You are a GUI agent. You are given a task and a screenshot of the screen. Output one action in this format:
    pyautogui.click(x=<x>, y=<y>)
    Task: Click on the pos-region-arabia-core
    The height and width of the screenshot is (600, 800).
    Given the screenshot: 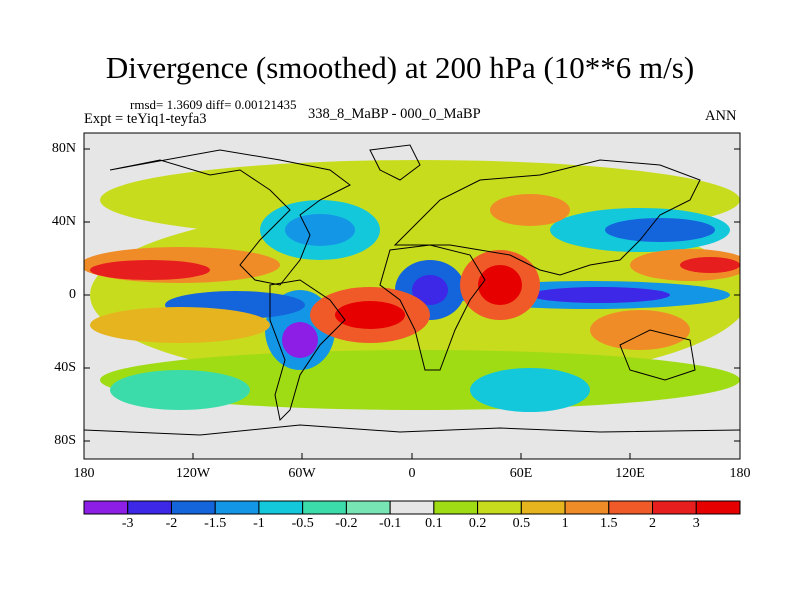 What is the action you would take?
    pyautogui.click(x=500, y=285)
    